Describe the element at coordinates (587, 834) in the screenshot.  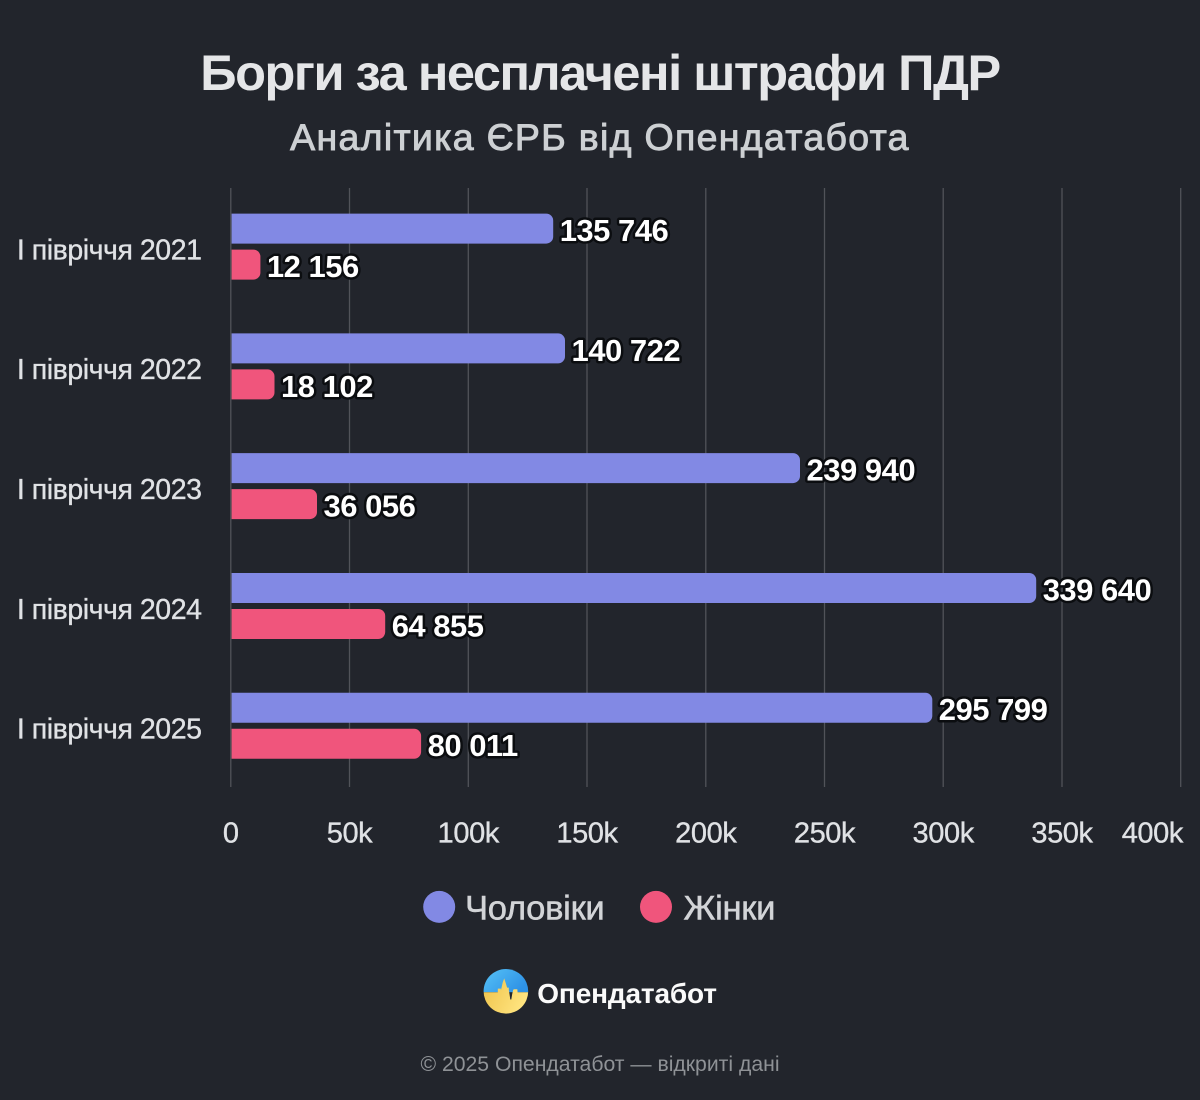
I see `svg-text: 150k` at that location.